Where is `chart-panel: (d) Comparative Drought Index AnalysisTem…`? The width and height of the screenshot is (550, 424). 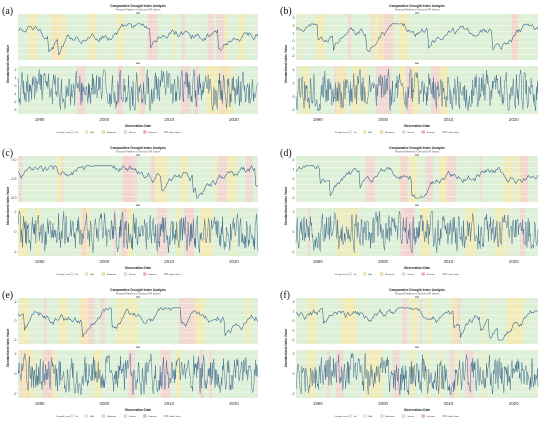 chart-panel: (d) Comparative Drought Index AnalysisTem… is located at coordinates (409, 211).